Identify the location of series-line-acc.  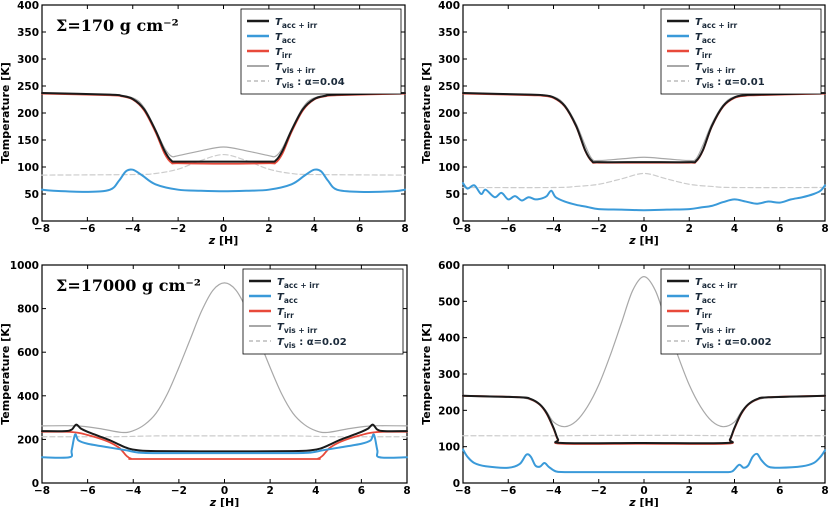
(223, 180).